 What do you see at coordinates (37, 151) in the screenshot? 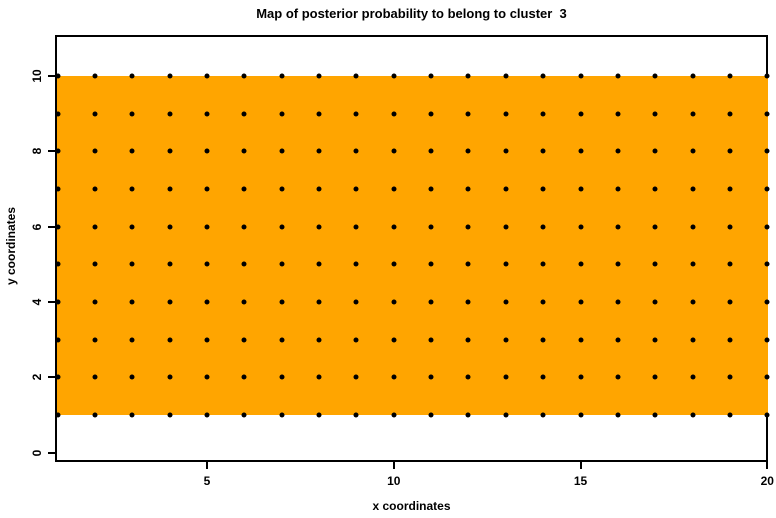
I see `y-tick-label: 8` at bounding box center [37, 151].